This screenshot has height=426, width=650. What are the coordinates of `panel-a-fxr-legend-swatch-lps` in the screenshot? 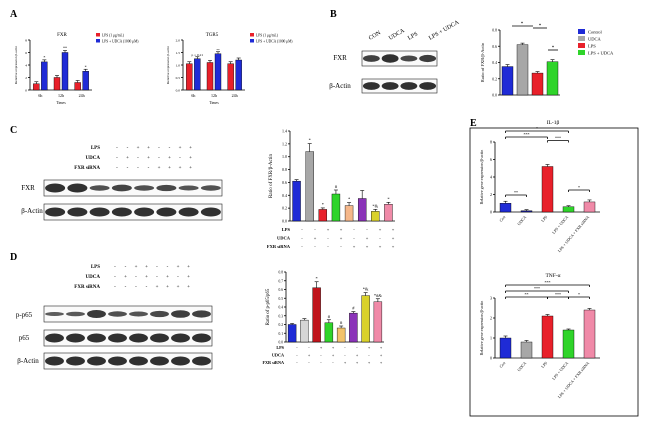 It's located at (98, 35).